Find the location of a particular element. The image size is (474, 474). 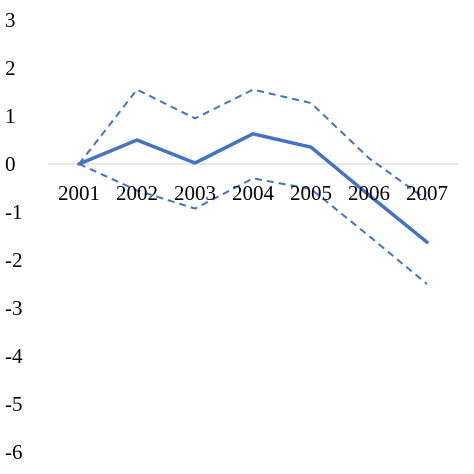

x-tick-label: 2002 is located at coordinates (137, 193).